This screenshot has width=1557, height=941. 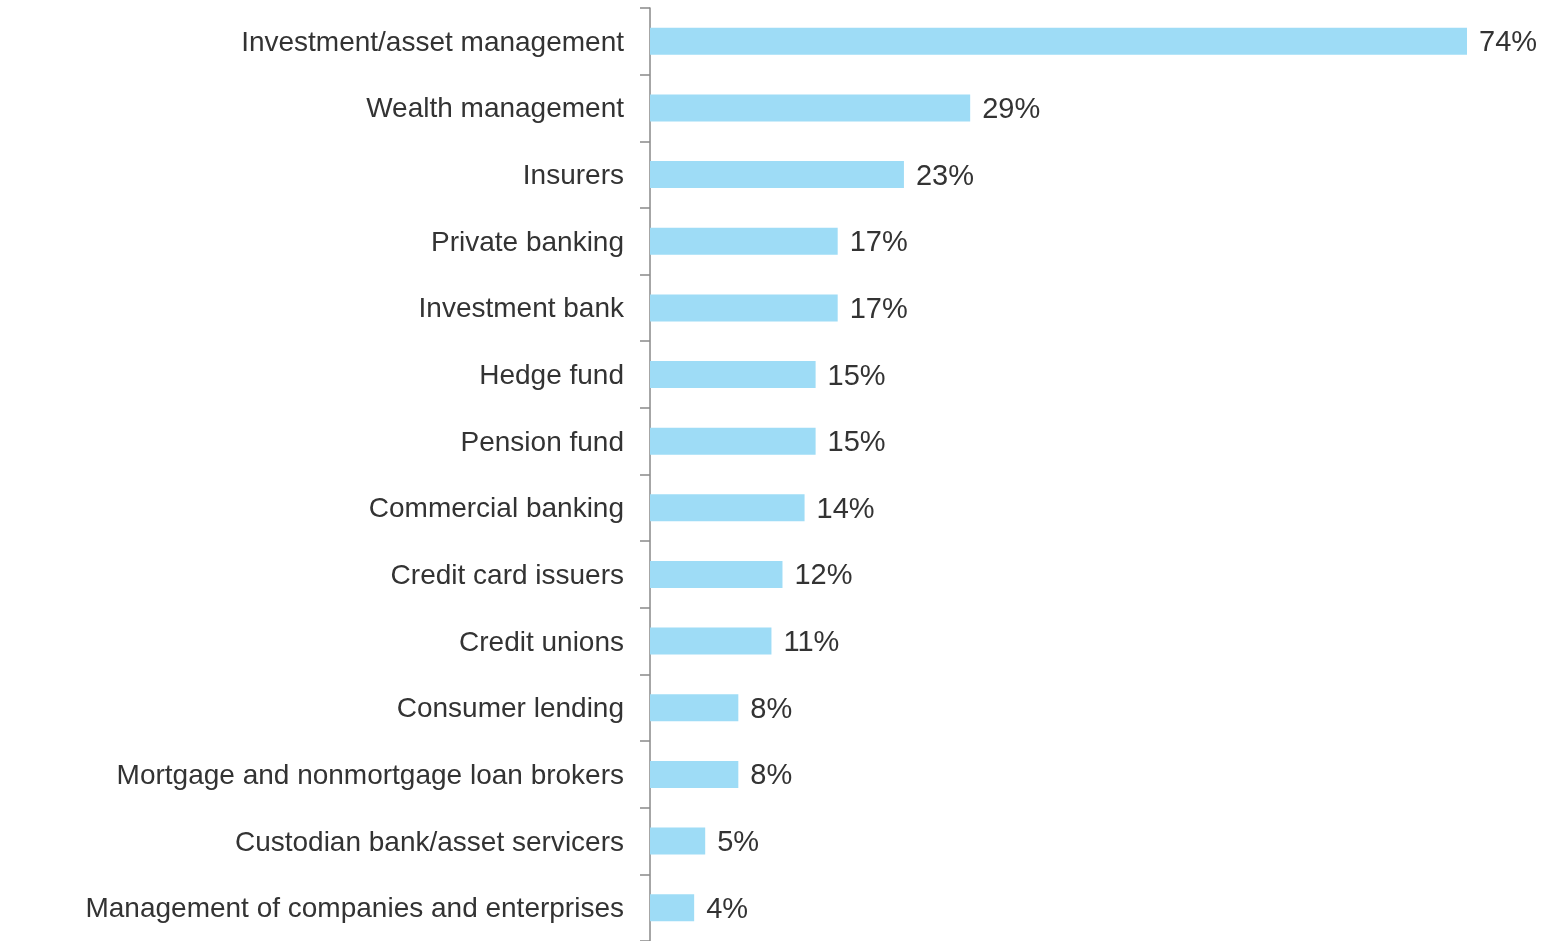 What do you see at coordinates (551, 375) in the screenshot?
I see `y-tick-label: Hedge fund` at bounding box center [551, 375].